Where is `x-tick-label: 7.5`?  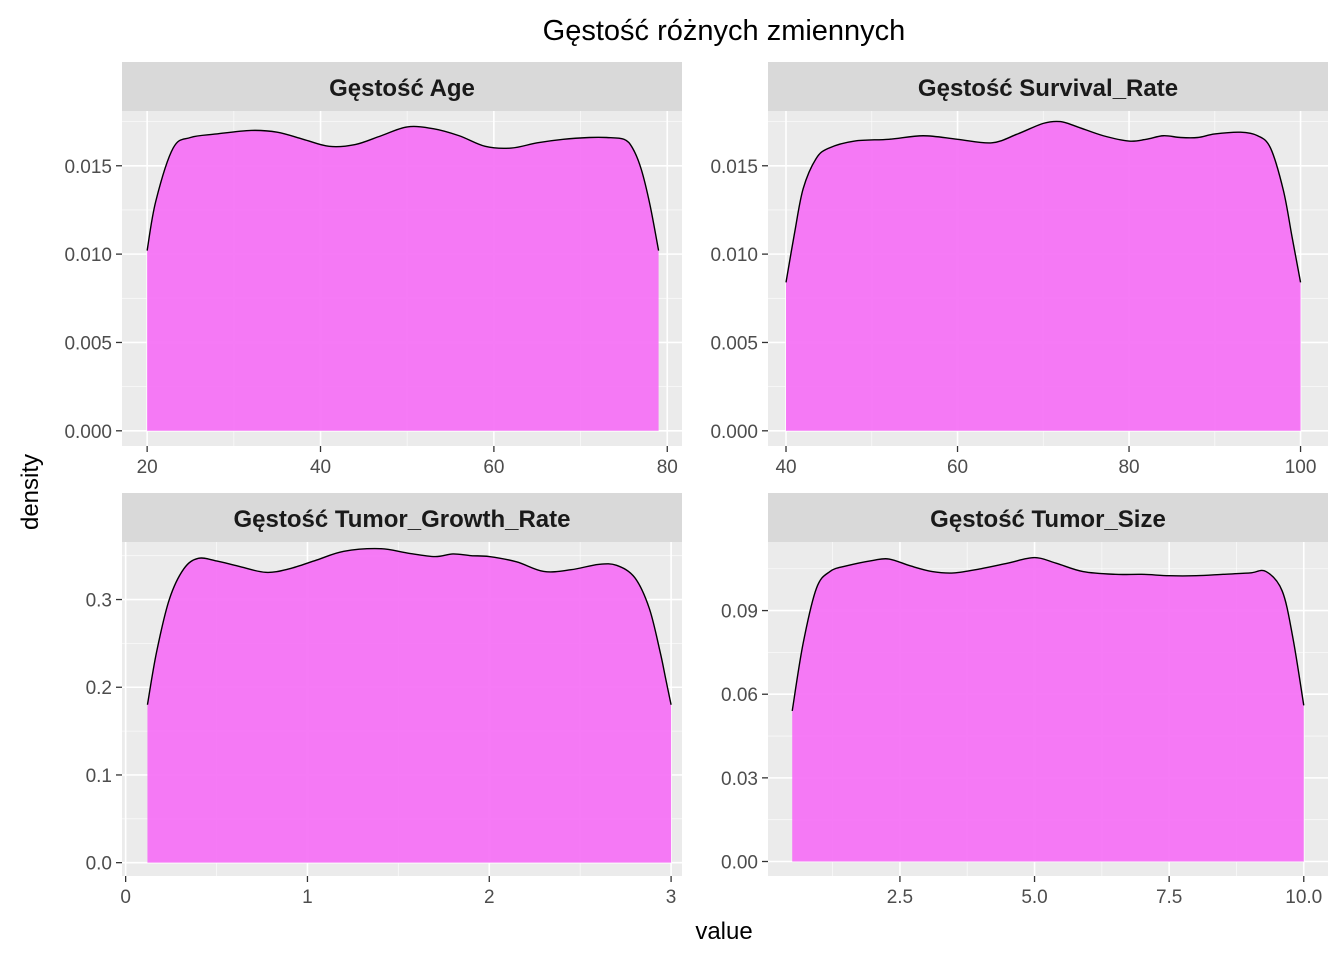 x-tick-label: 7.5 is located at coordinates (1169, 897).